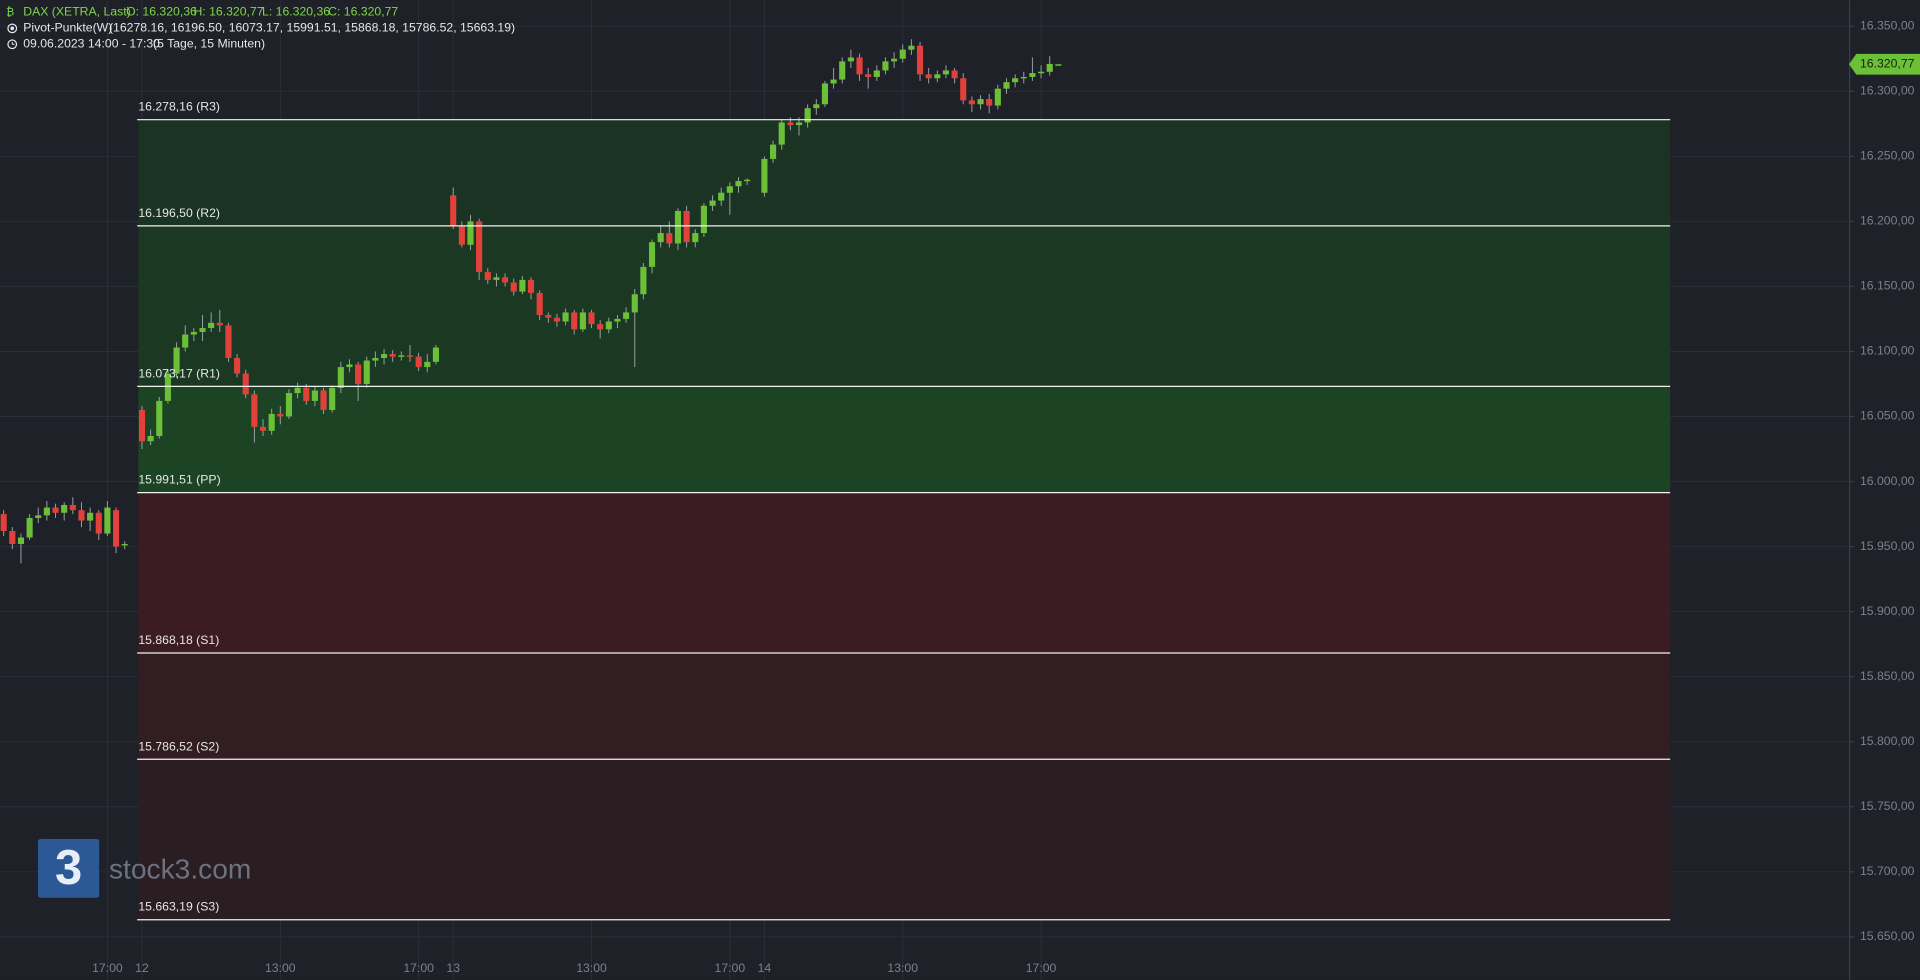 This screenshot has height=980, width=1920. I want to click on indicator-name: Pivot-Punkte(W), so click(67, 28).